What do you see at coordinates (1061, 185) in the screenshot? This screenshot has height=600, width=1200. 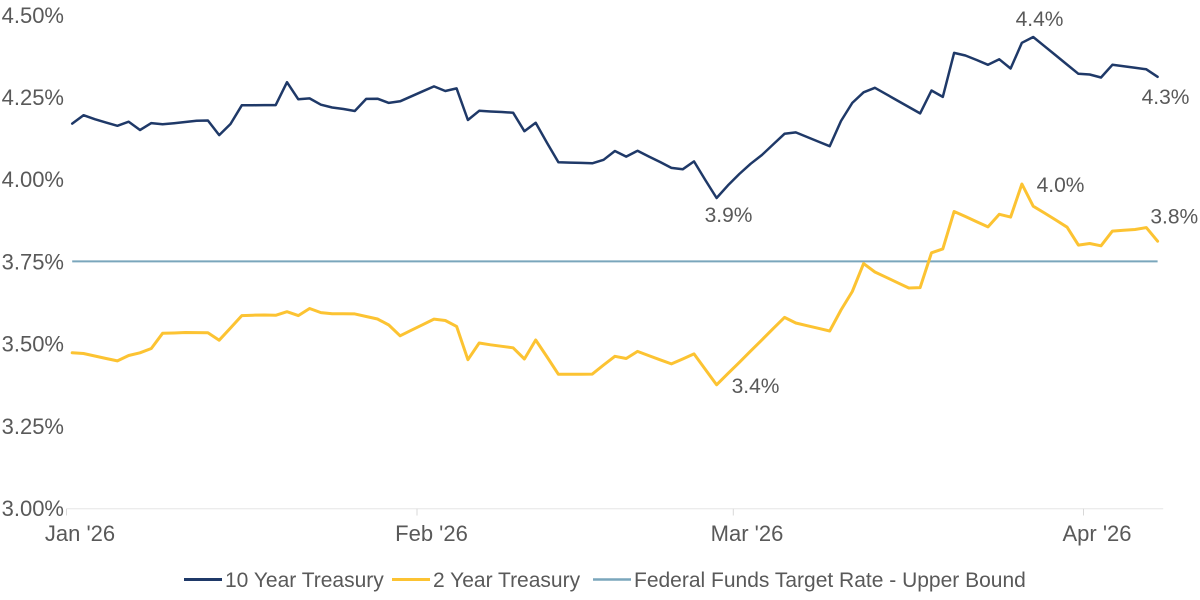 I see `svg-text: 4.0%` at bounding box center [1061, 185].